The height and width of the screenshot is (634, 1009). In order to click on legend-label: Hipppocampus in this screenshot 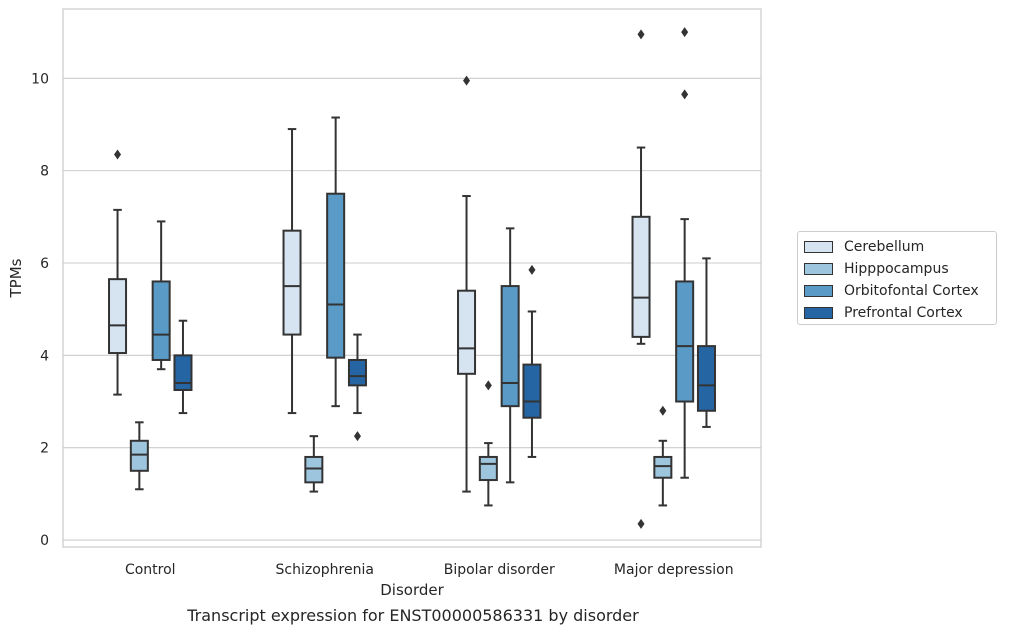, I will do `click(896, 269)`.